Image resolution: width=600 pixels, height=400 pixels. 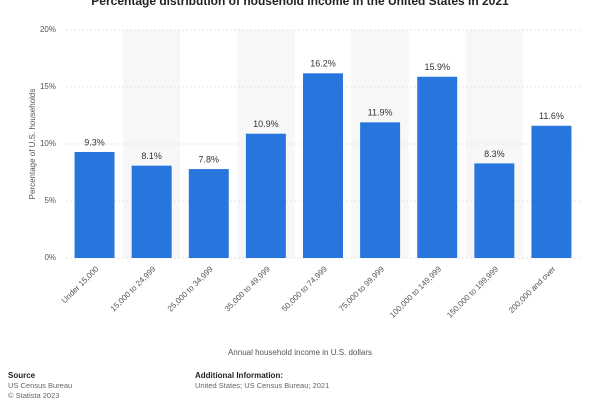 I want to click on x-tick-label: 50,000 to 74,999, so click(x=304, y=288).